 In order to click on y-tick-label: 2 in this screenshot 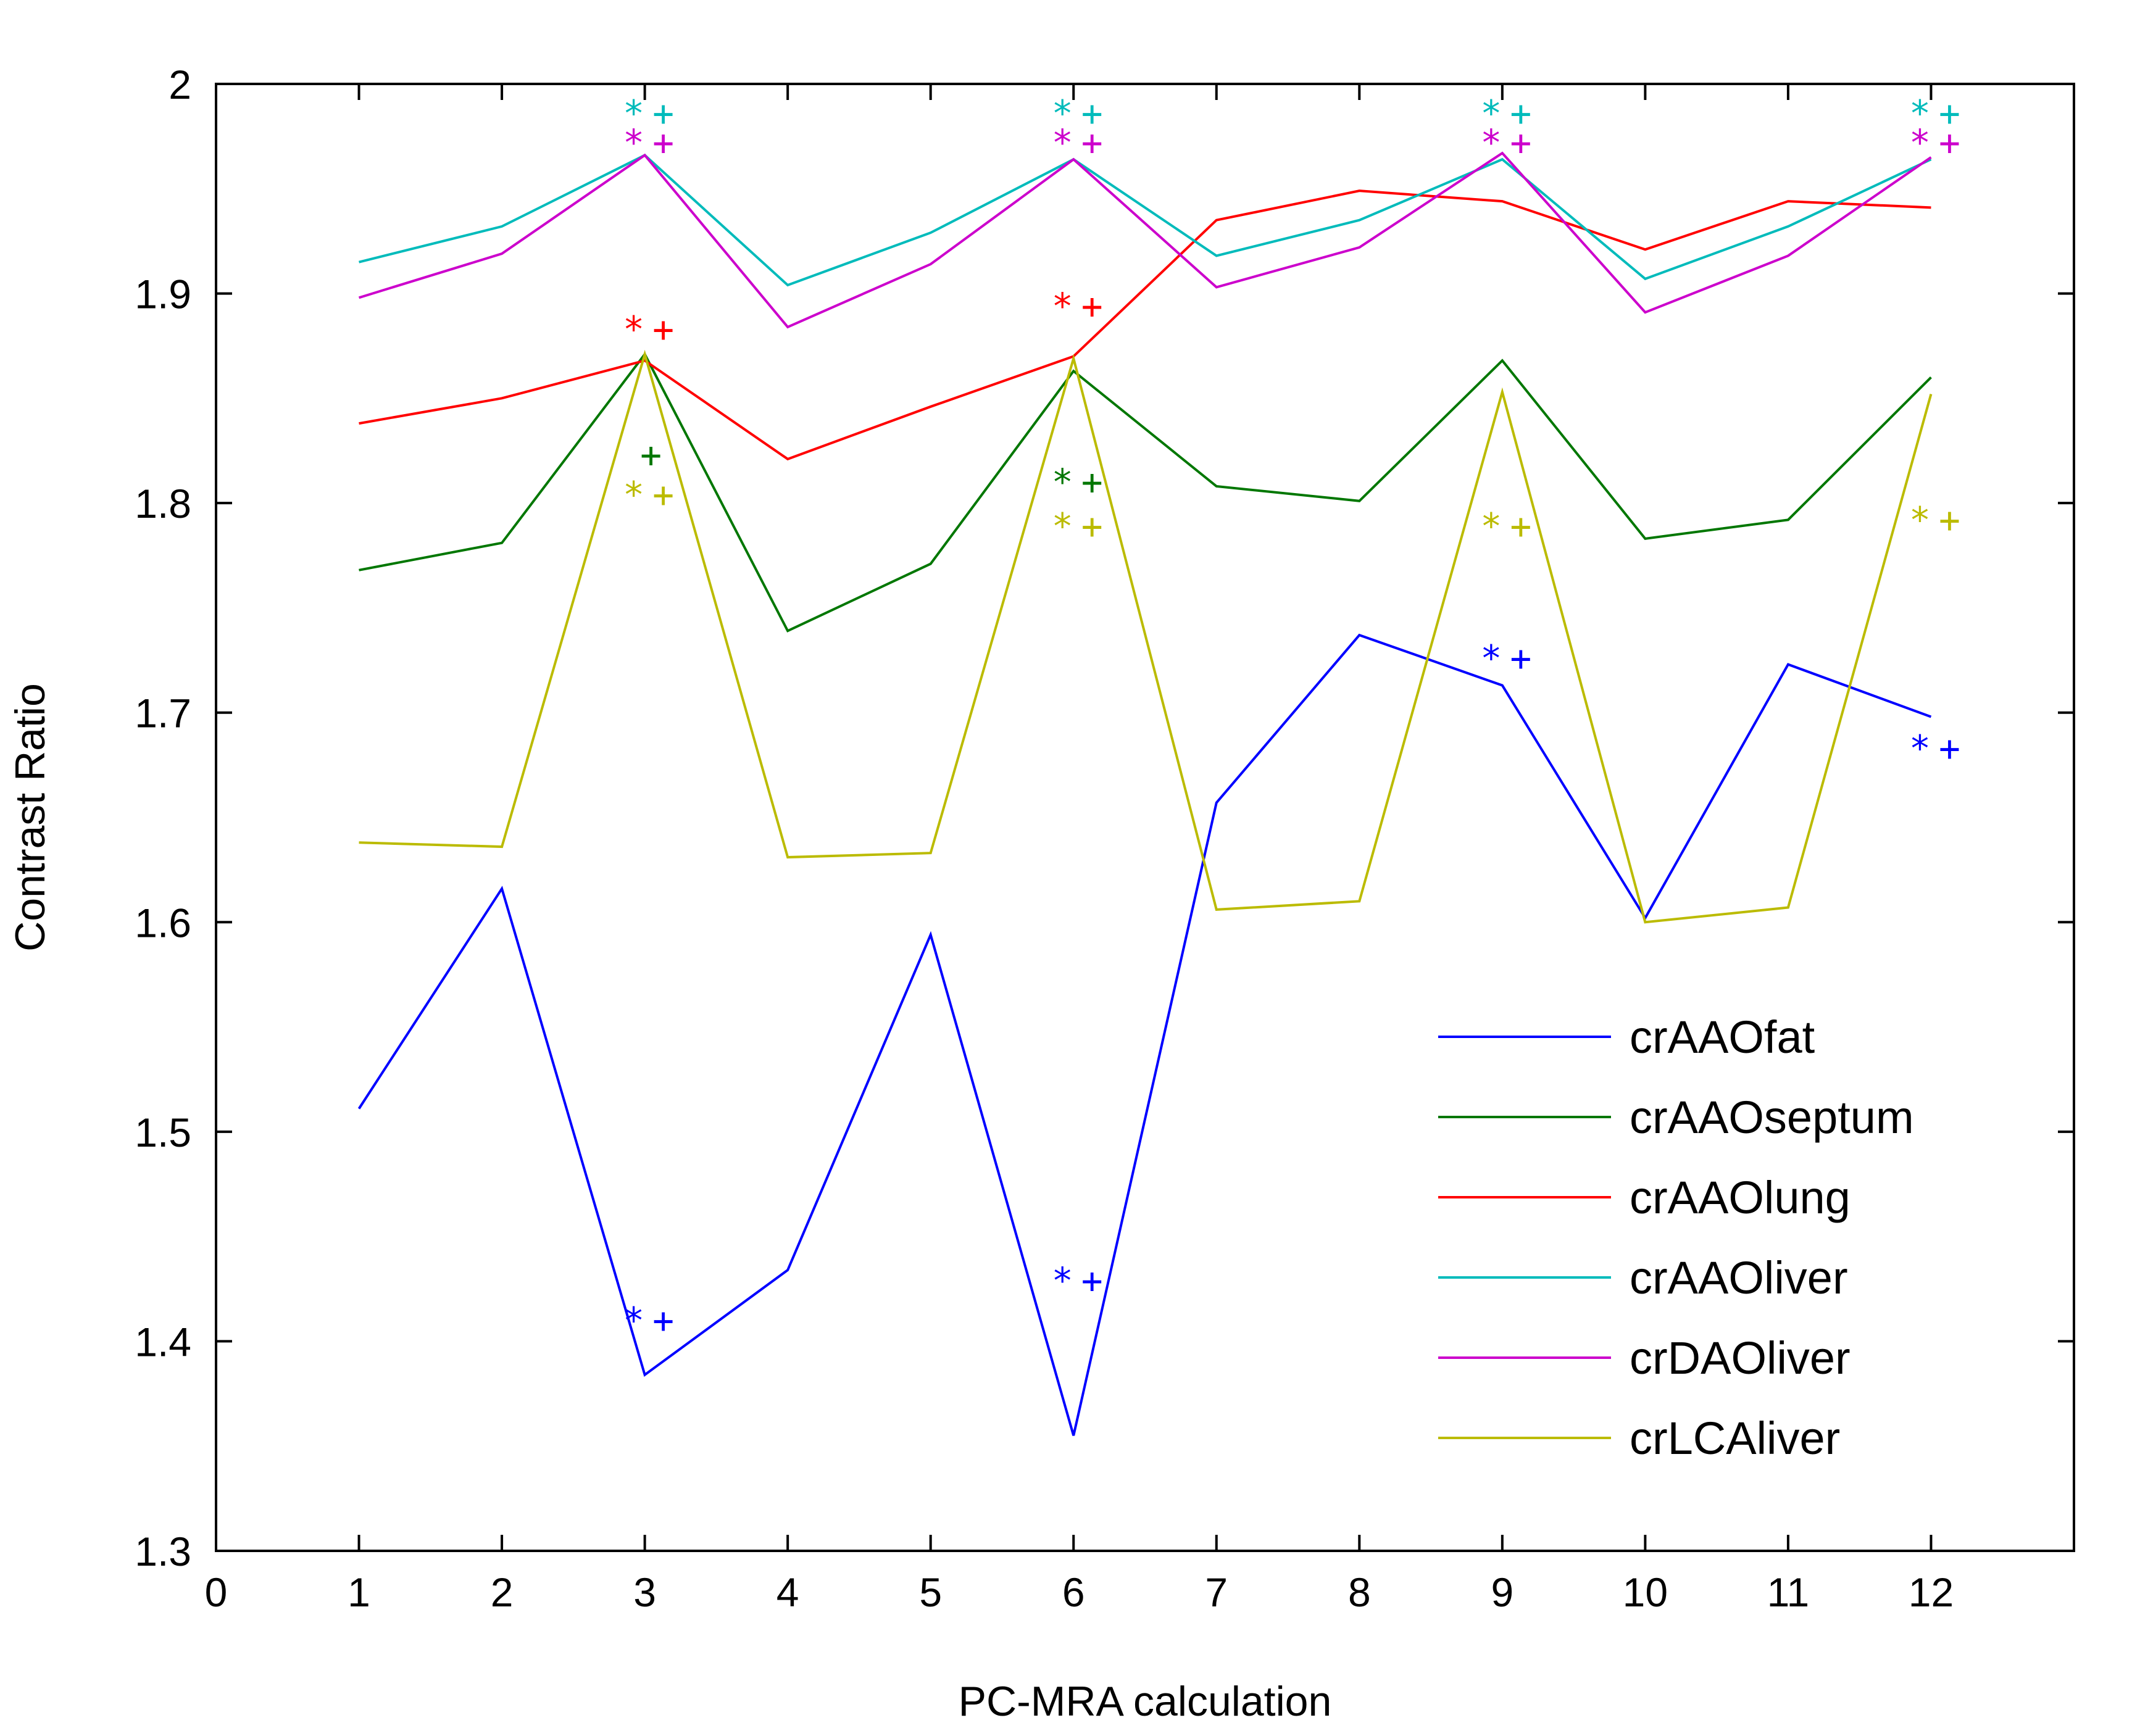, I will do `click(180, 84)`.